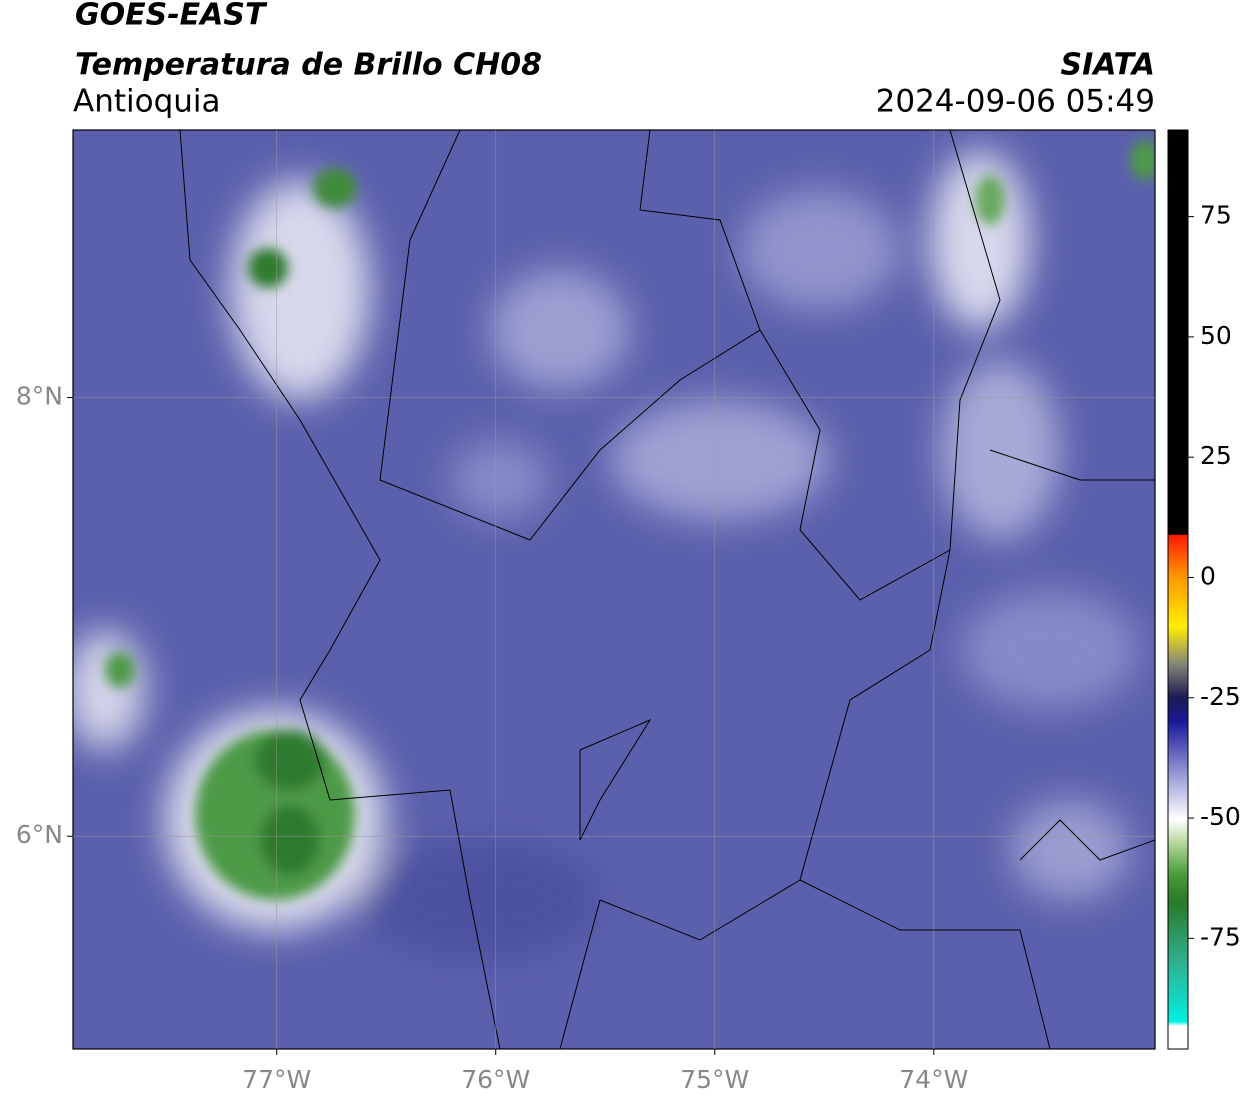  What do you see at coordinates (1216, 335) in the screenshot?
I see `colorbar-label: 50` at bounding box center [1216, 335].